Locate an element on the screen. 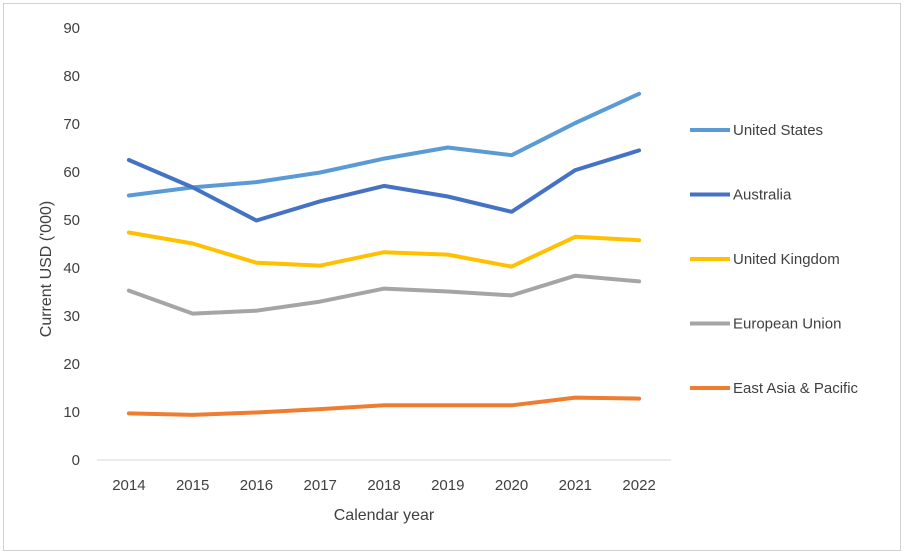 Image resolution: width=906 pixels, height=558 pixels. y-tick-label: 80 is located at coordinates (71, 76).